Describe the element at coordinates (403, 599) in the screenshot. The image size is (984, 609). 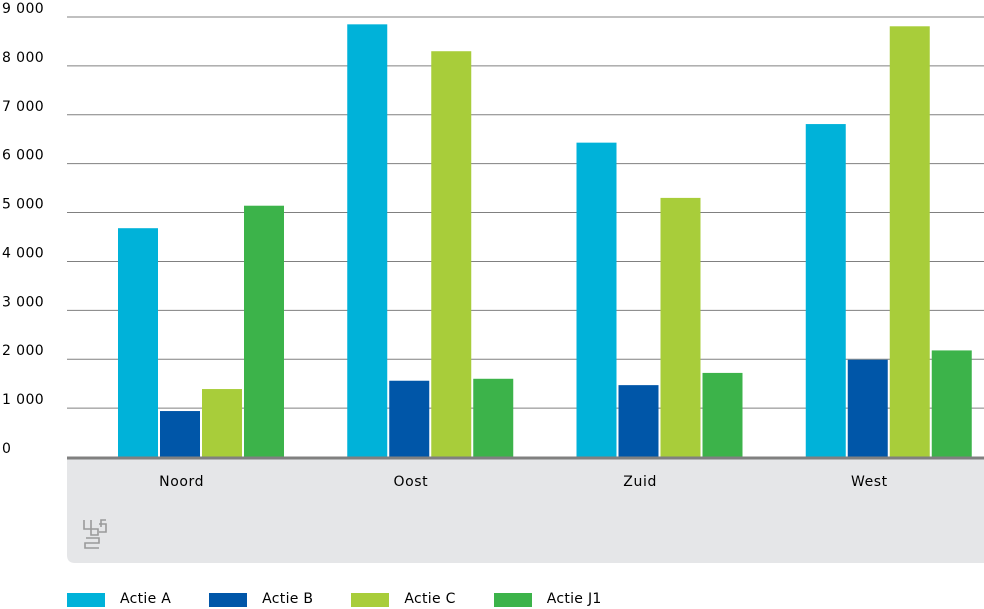
I see `legend-item-actie-c: Actie C` at that location.